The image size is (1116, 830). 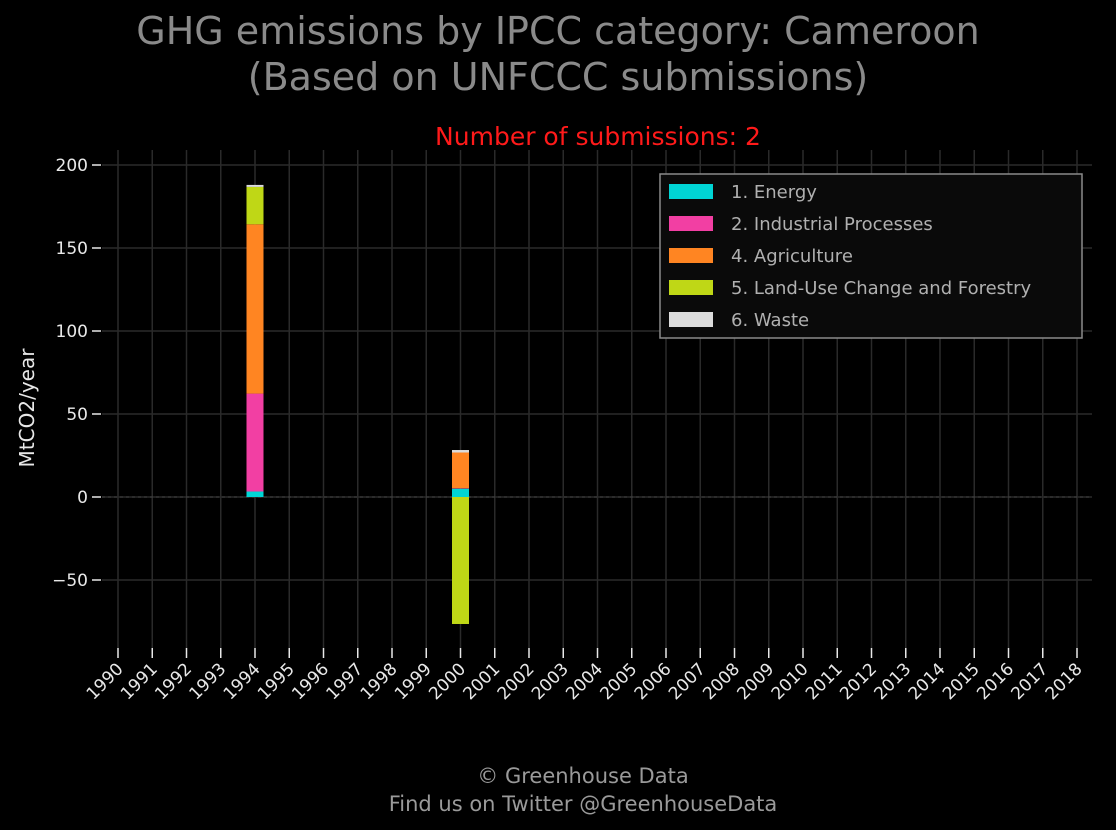 What do you see at coordinates (72, 166) in the screenshot?
I see `y-tick-label: 200` at bounding box center [72, 166].